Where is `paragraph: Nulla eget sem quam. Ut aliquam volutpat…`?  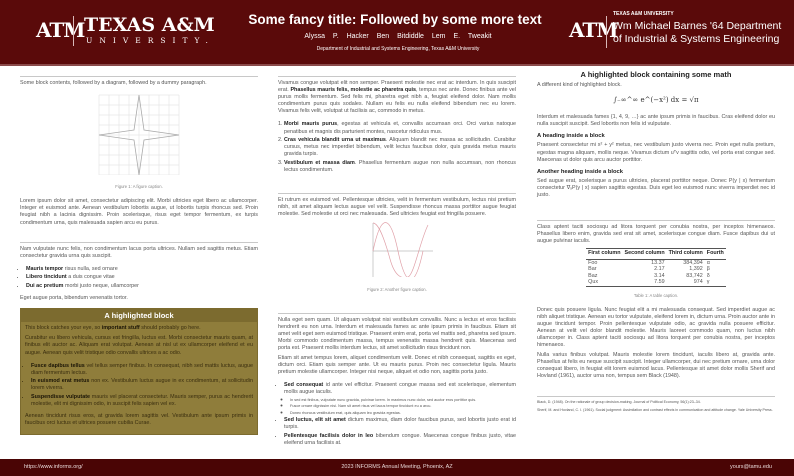 paragraph: Nulla eget sem quam. Ut aliquam volutpat… is located at coordinates (397, 333).